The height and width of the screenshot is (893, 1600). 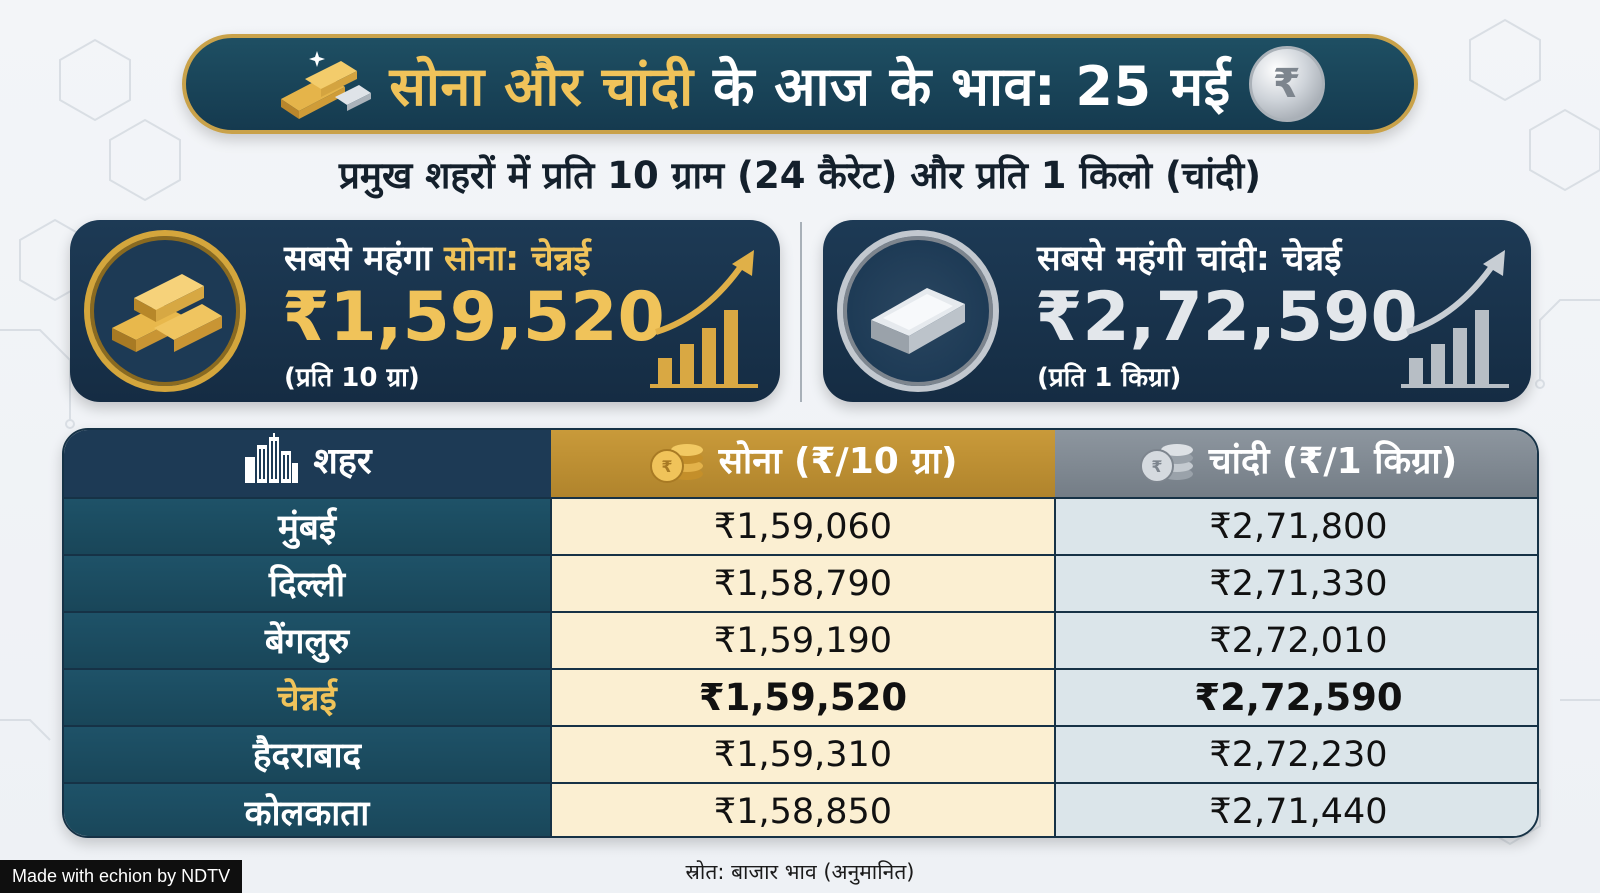 What do you see at coordinates (803, 583) in the screenshot?
I see `gold-price-cell: ₹1,58,790` at bounding box center [803, 583].